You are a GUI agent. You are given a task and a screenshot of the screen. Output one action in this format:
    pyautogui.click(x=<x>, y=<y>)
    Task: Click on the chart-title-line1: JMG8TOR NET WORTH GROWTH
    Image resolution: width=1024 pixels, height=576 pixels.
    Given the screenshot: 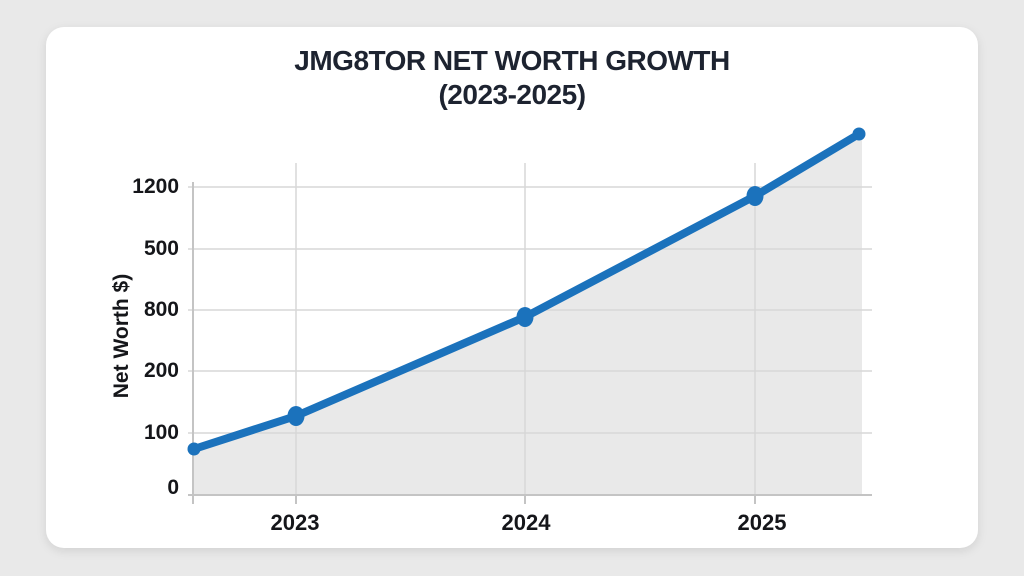 What is the action you would take?
    pyautogui.click(x=512, y=60)
    